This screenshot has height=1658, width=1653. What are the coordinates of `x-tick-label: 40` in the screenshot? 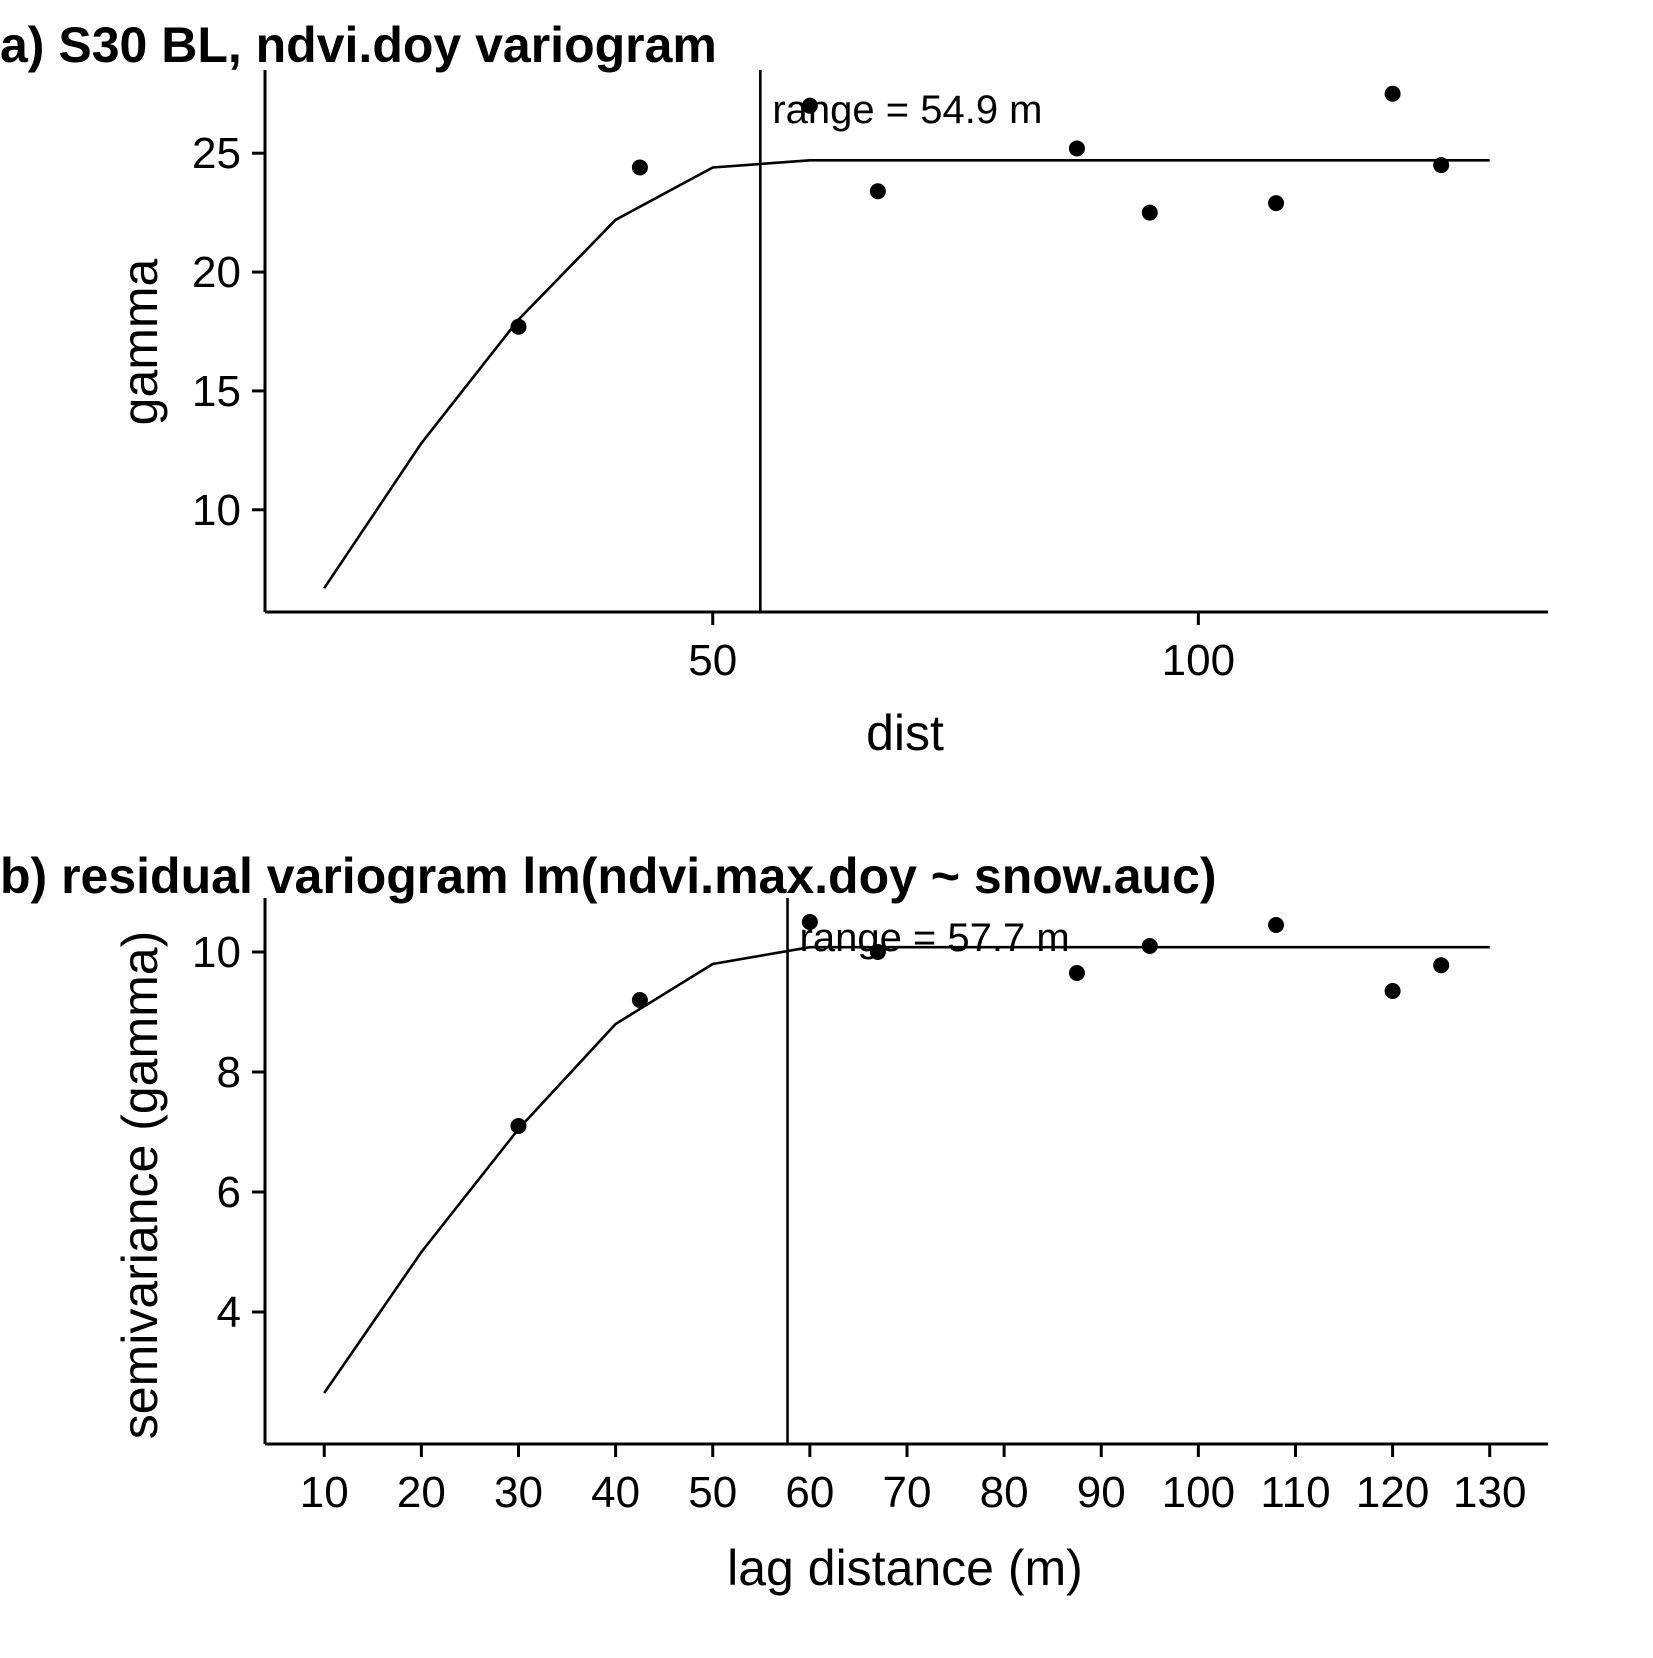 It's located at (615, 1492).